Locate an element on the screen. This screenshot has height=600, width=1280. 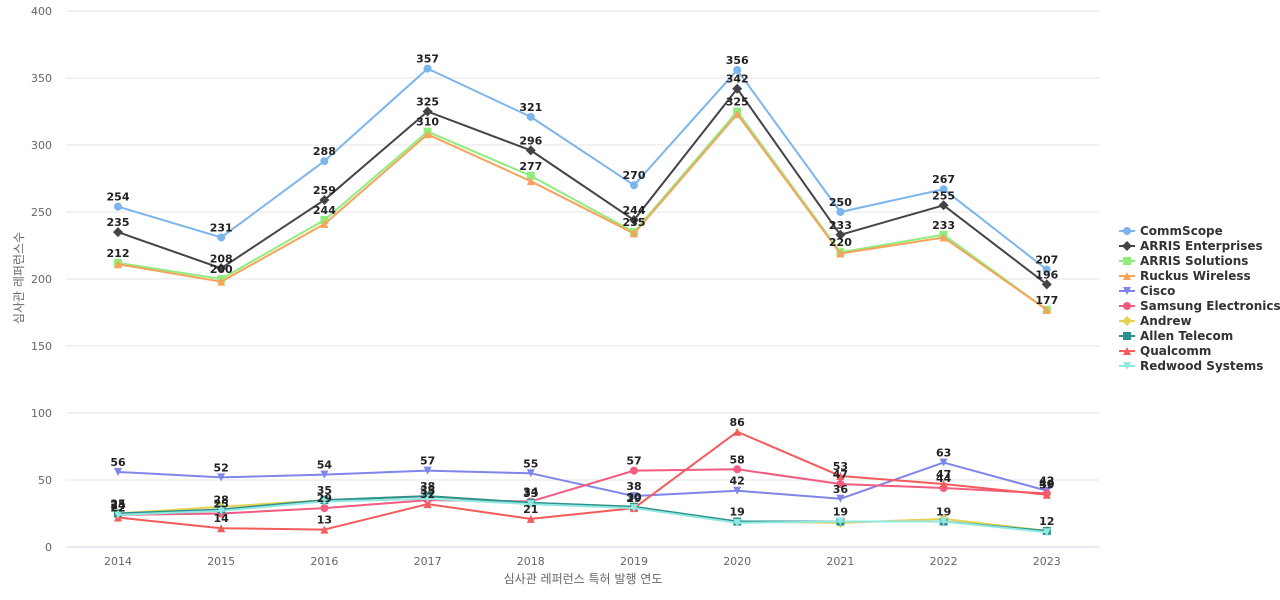
x-tick-label: 2019 is located at coordinates (634, 561).